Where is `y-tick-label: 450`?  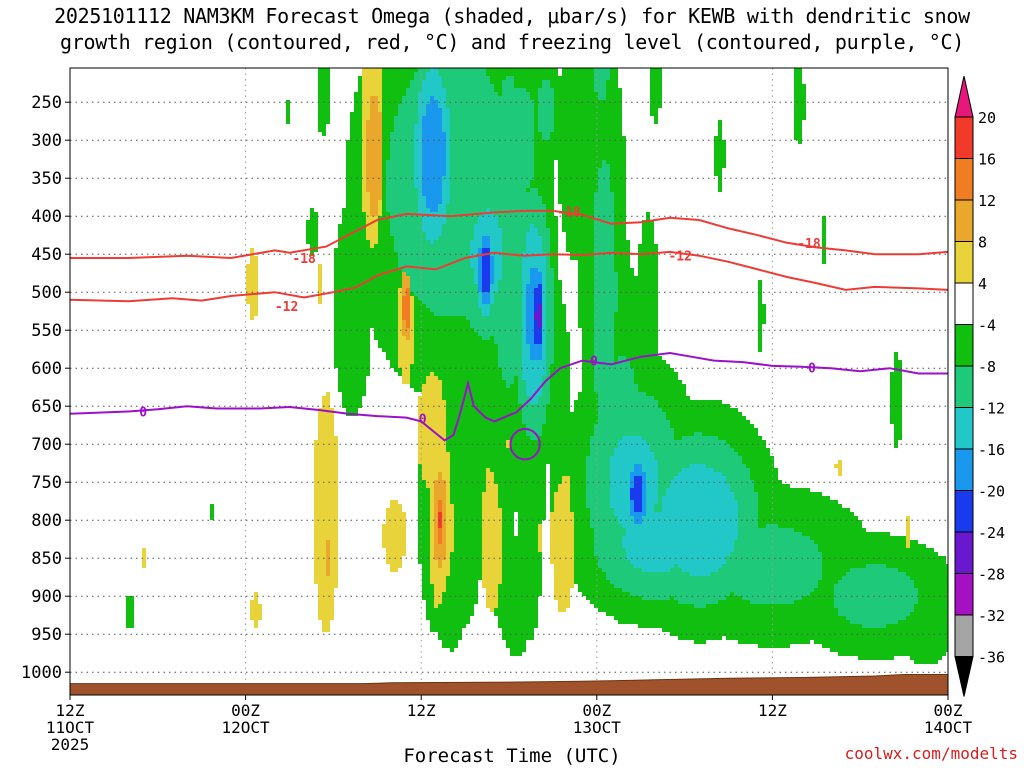
y-tick-label: 450 is located at coordinates (46, 255).